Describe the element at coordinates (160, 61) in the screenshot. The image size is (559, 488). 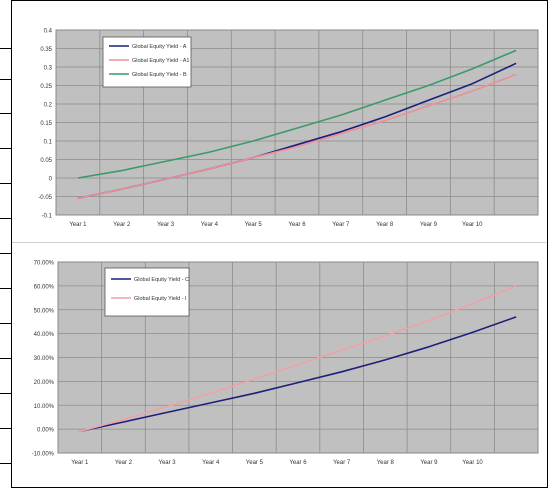
I see `legend-label: Global Equity Yield - A1` at that location.